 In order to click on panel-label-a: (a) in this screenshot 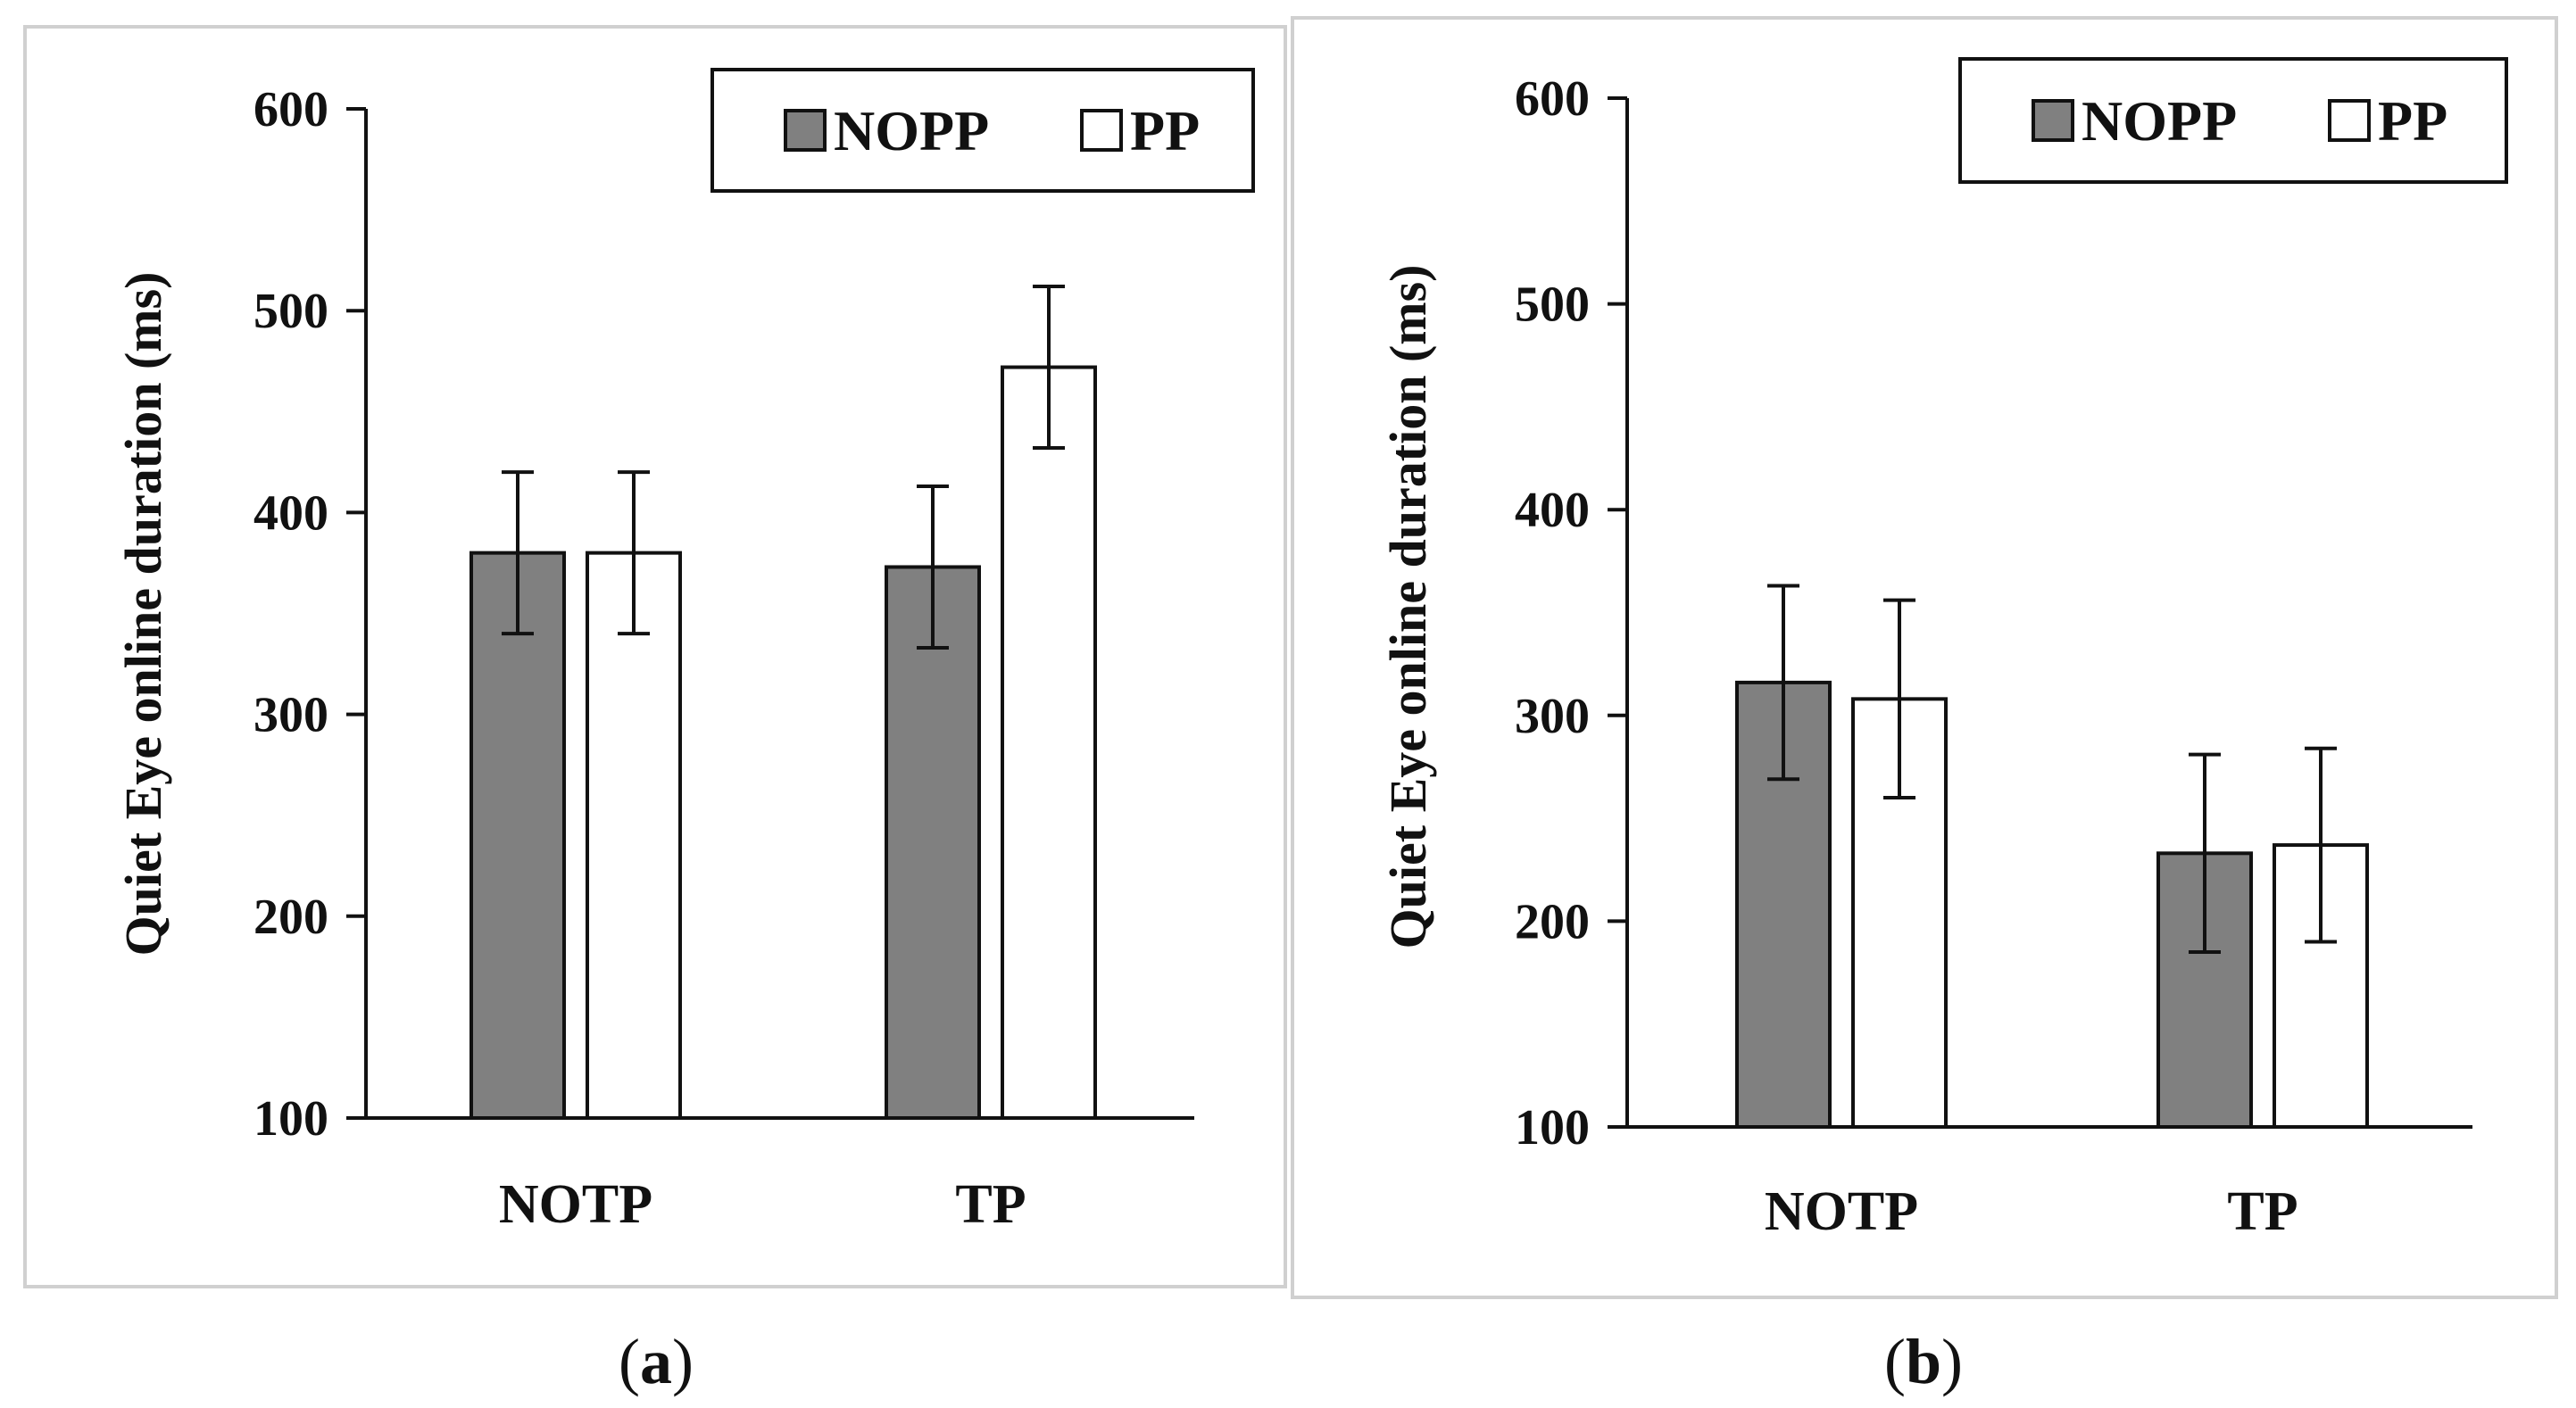, I will do `click(657, 1362)`.